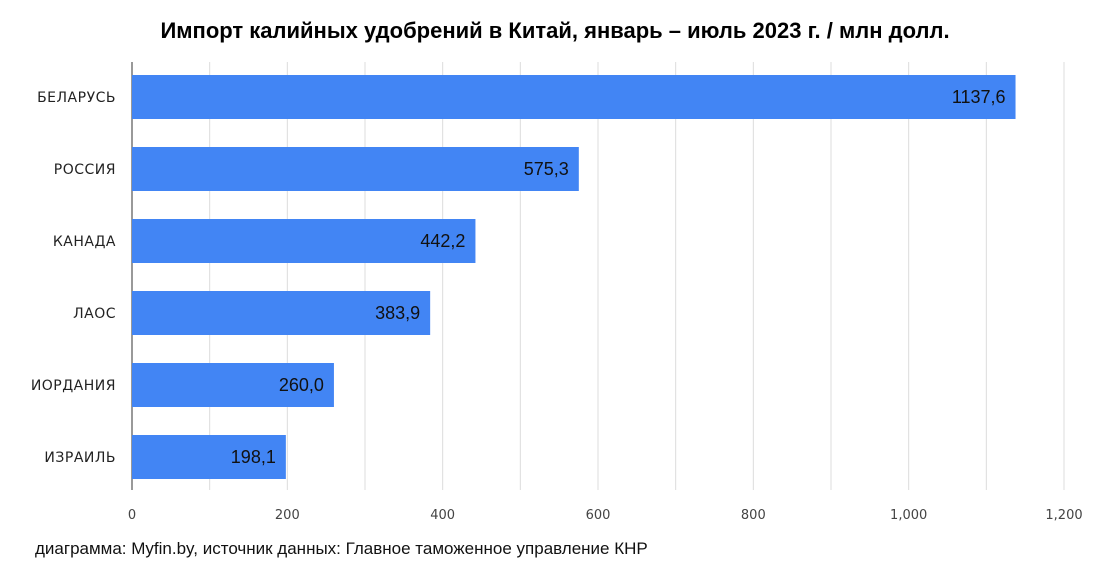 This screenshot has width=1100, height=572. Describe the element at coordinates (132, 515) in the screenshot. I see `x-tick-label: 0` at that location.